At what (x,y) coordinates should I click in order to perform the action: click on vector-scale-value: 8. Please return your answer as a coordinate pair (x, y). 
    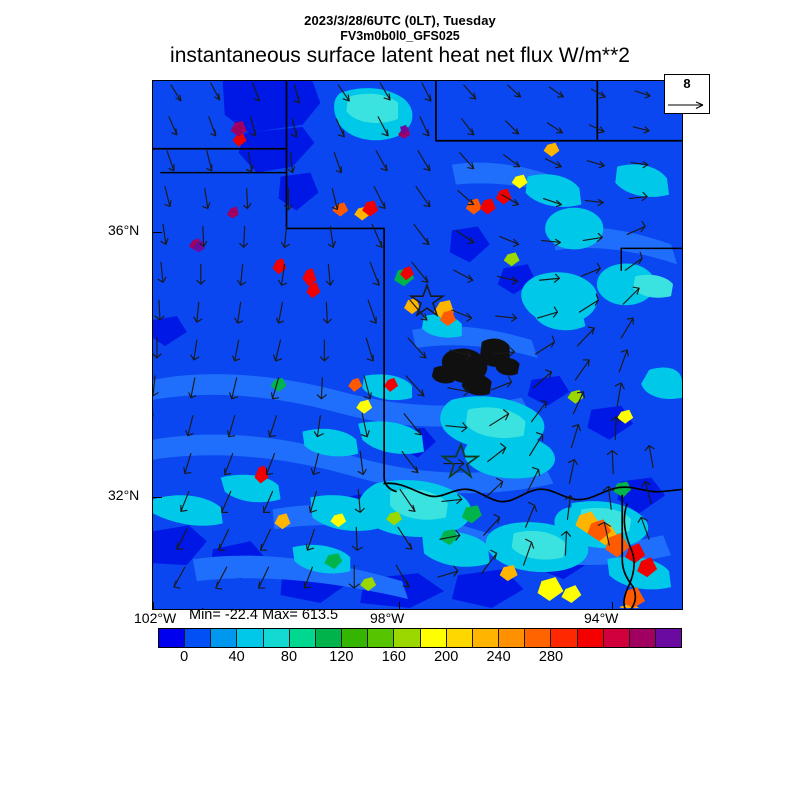
    Looking at the image, I should click on (687, 83).